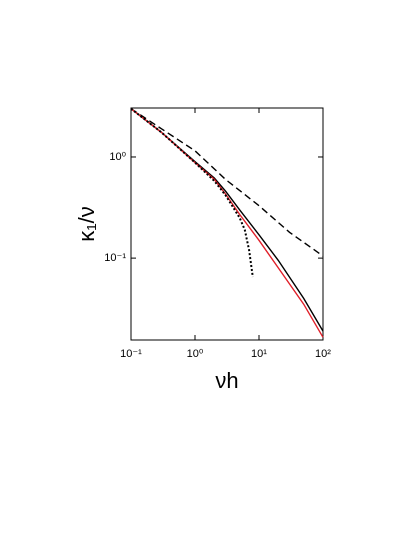 This screenshot has height=542, width=415. Describe the element at coordinates (131, 354) in the screenshot. I see `x-tick-label: 10⁻¹` at that location.